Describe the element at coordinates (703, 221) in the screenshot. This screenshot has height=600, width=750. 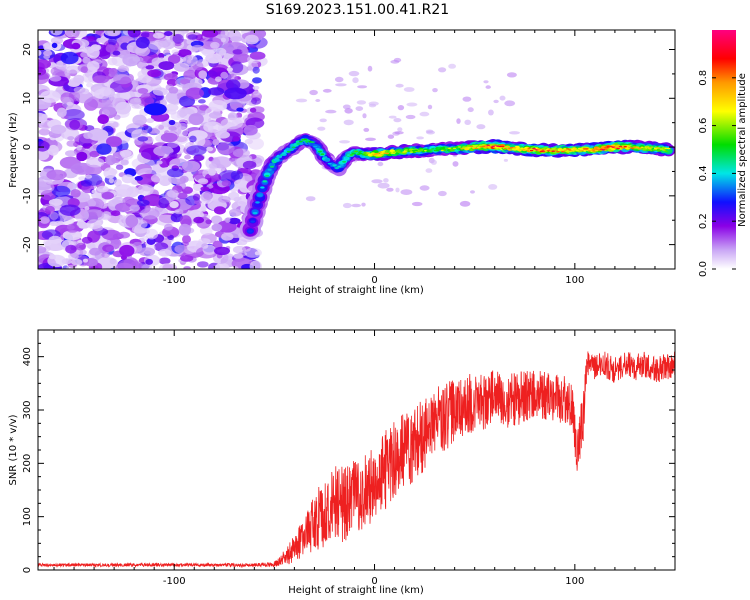
I see `colorbar-tick-label: 0.2` at that location.